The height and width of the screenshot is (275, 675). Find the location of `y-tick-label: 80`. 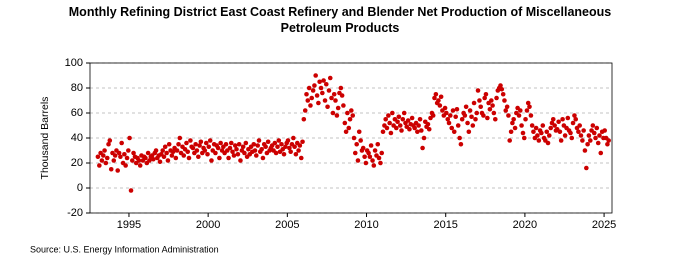

y-tick-label: 80 is located at coordinates (77, 88).